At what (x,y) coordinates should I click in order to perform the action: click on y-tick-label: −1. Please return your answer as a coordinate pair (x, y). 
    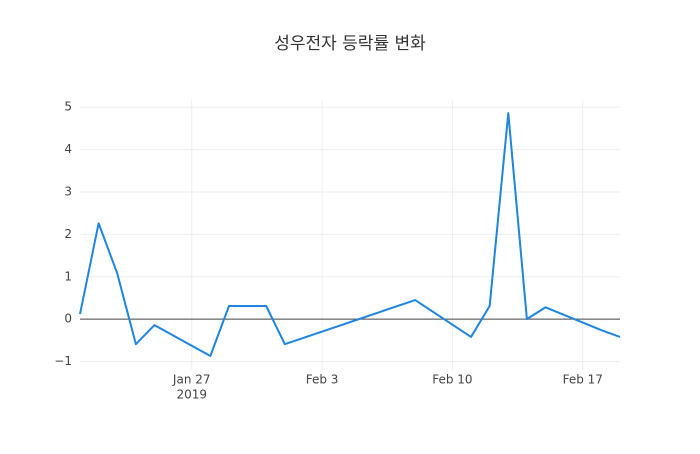
    Looking at the image, I should click on (63, 361).